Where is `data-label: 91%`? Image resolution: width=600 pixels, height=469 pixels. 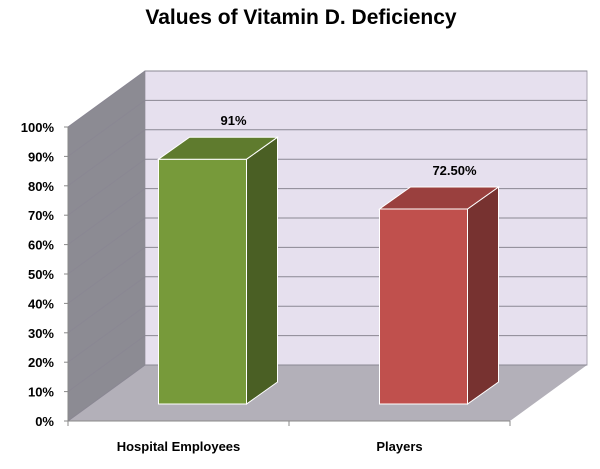 data-label: 91% is located at coordinates (233, 120).